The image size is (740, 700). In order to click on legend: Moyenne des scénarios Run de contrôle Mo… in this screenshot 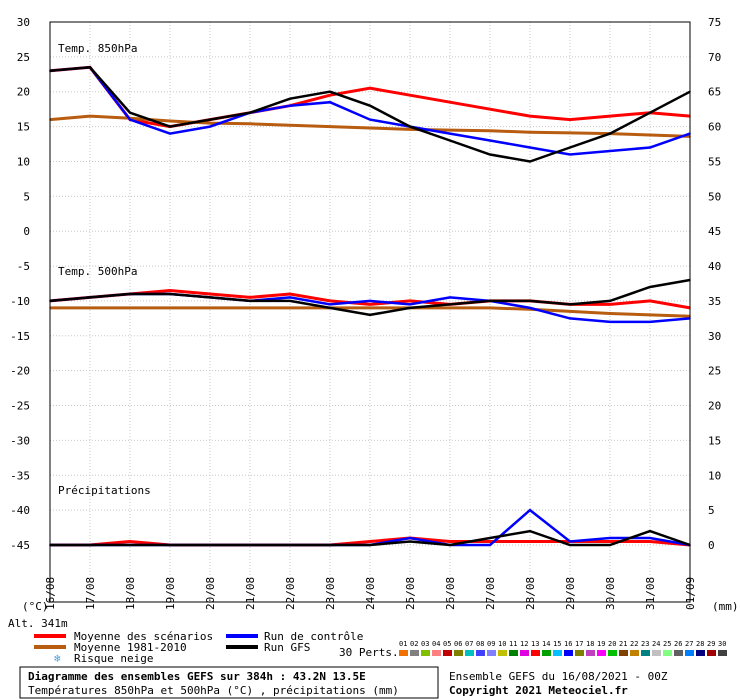, I will do `click(380, 647)`.